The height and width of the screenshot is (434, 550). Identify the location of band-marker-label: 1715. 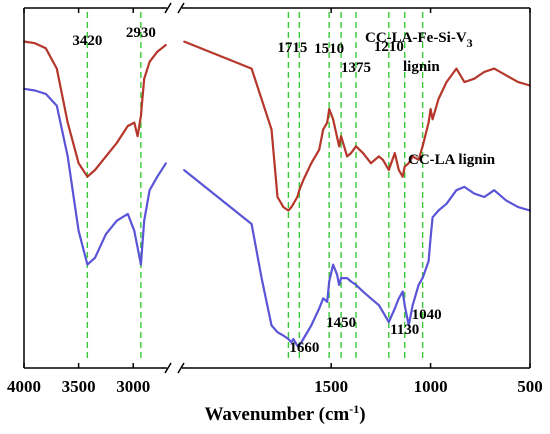
(292, 48).